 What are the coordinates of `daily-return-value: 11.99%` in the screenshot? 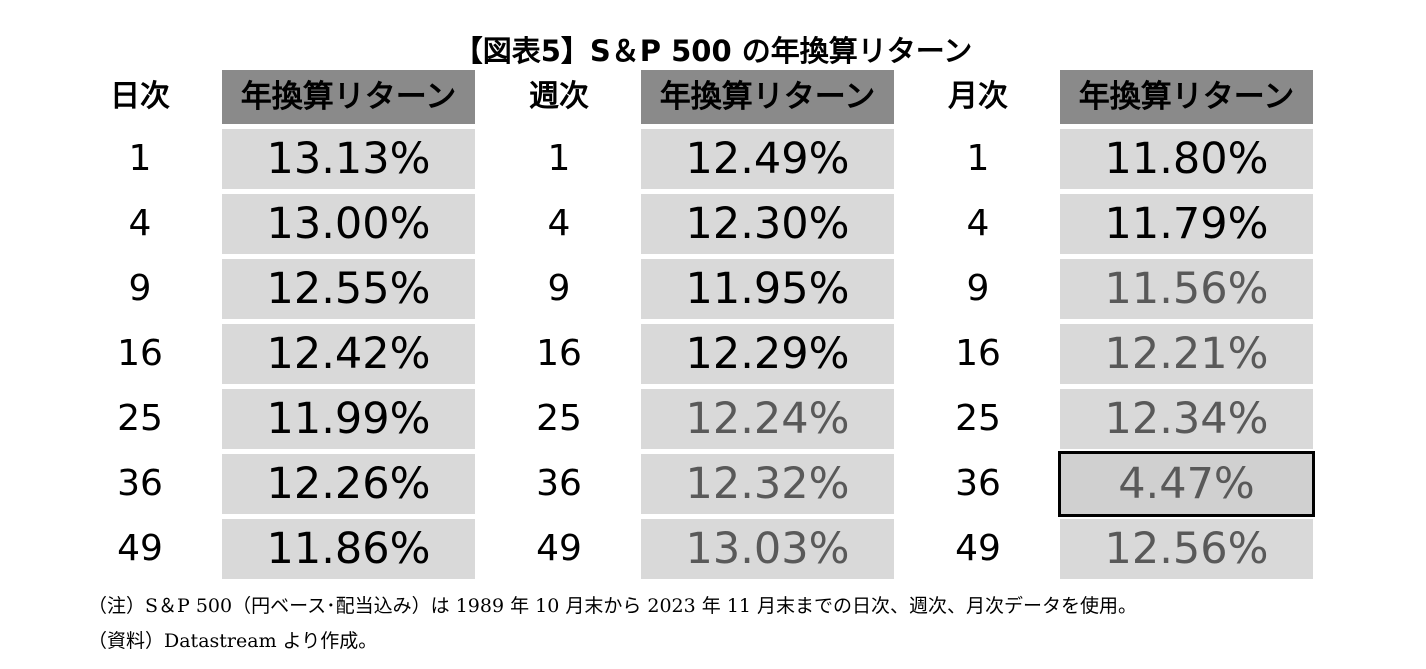 It's located at (348, 419).